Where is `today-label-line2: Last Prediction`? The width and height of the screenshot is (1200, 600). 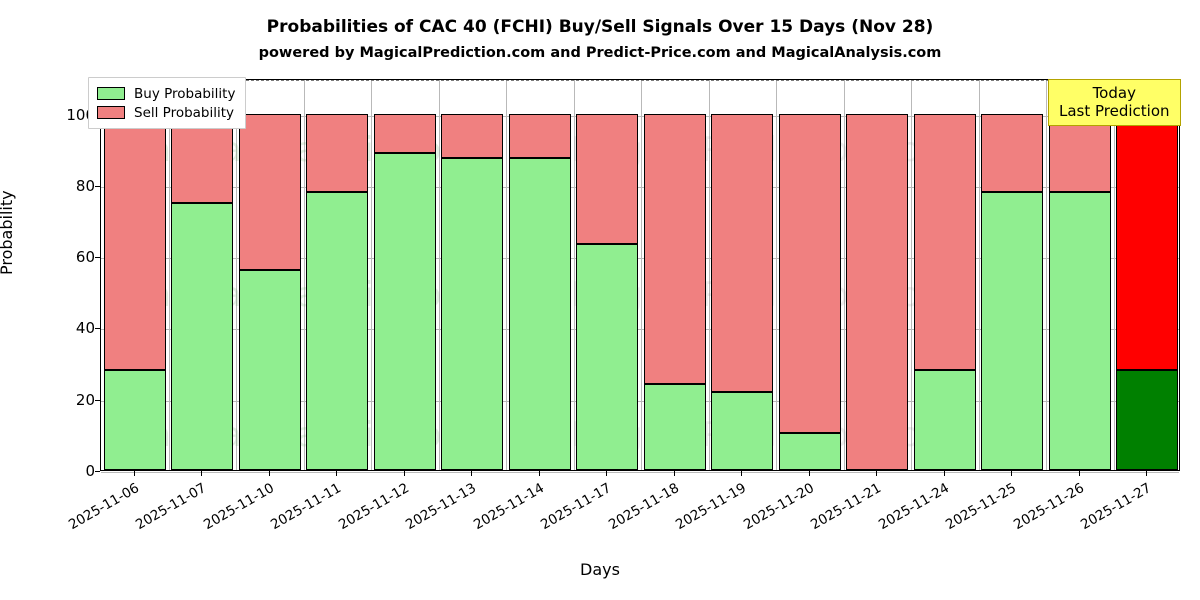 today-label-line2: Last Prediction is located at coordinates (1114, 111).